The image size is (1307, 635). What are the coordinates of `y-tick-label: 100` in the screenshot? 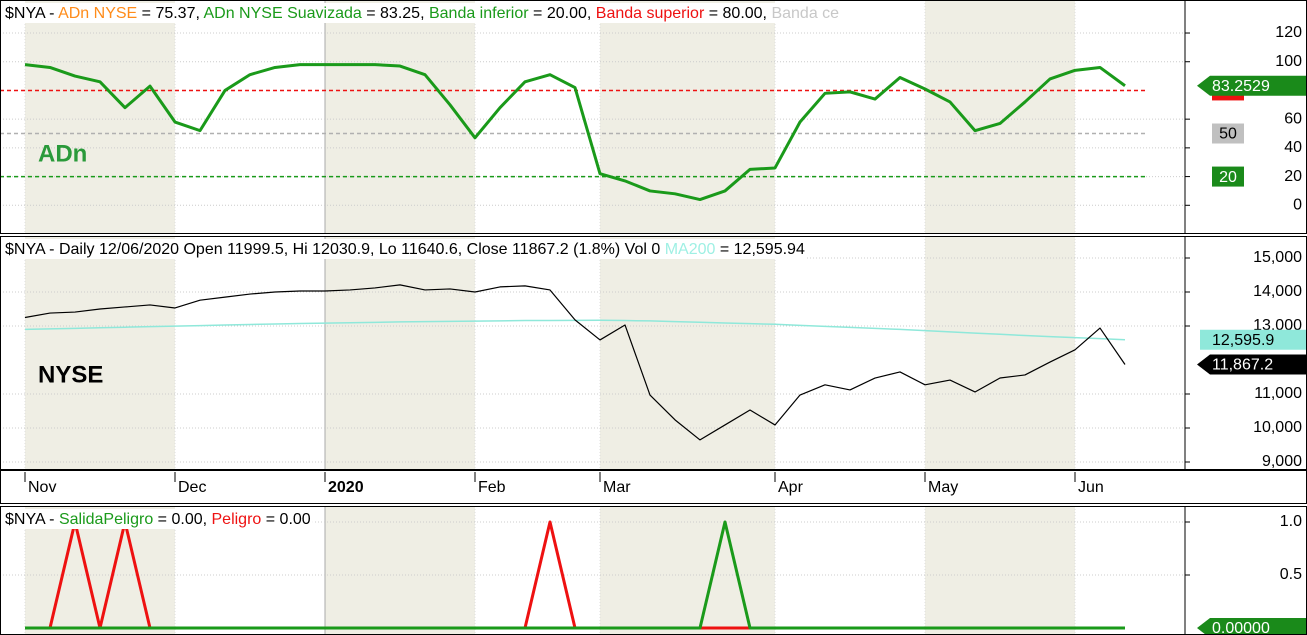 It's located at (1288, 61).